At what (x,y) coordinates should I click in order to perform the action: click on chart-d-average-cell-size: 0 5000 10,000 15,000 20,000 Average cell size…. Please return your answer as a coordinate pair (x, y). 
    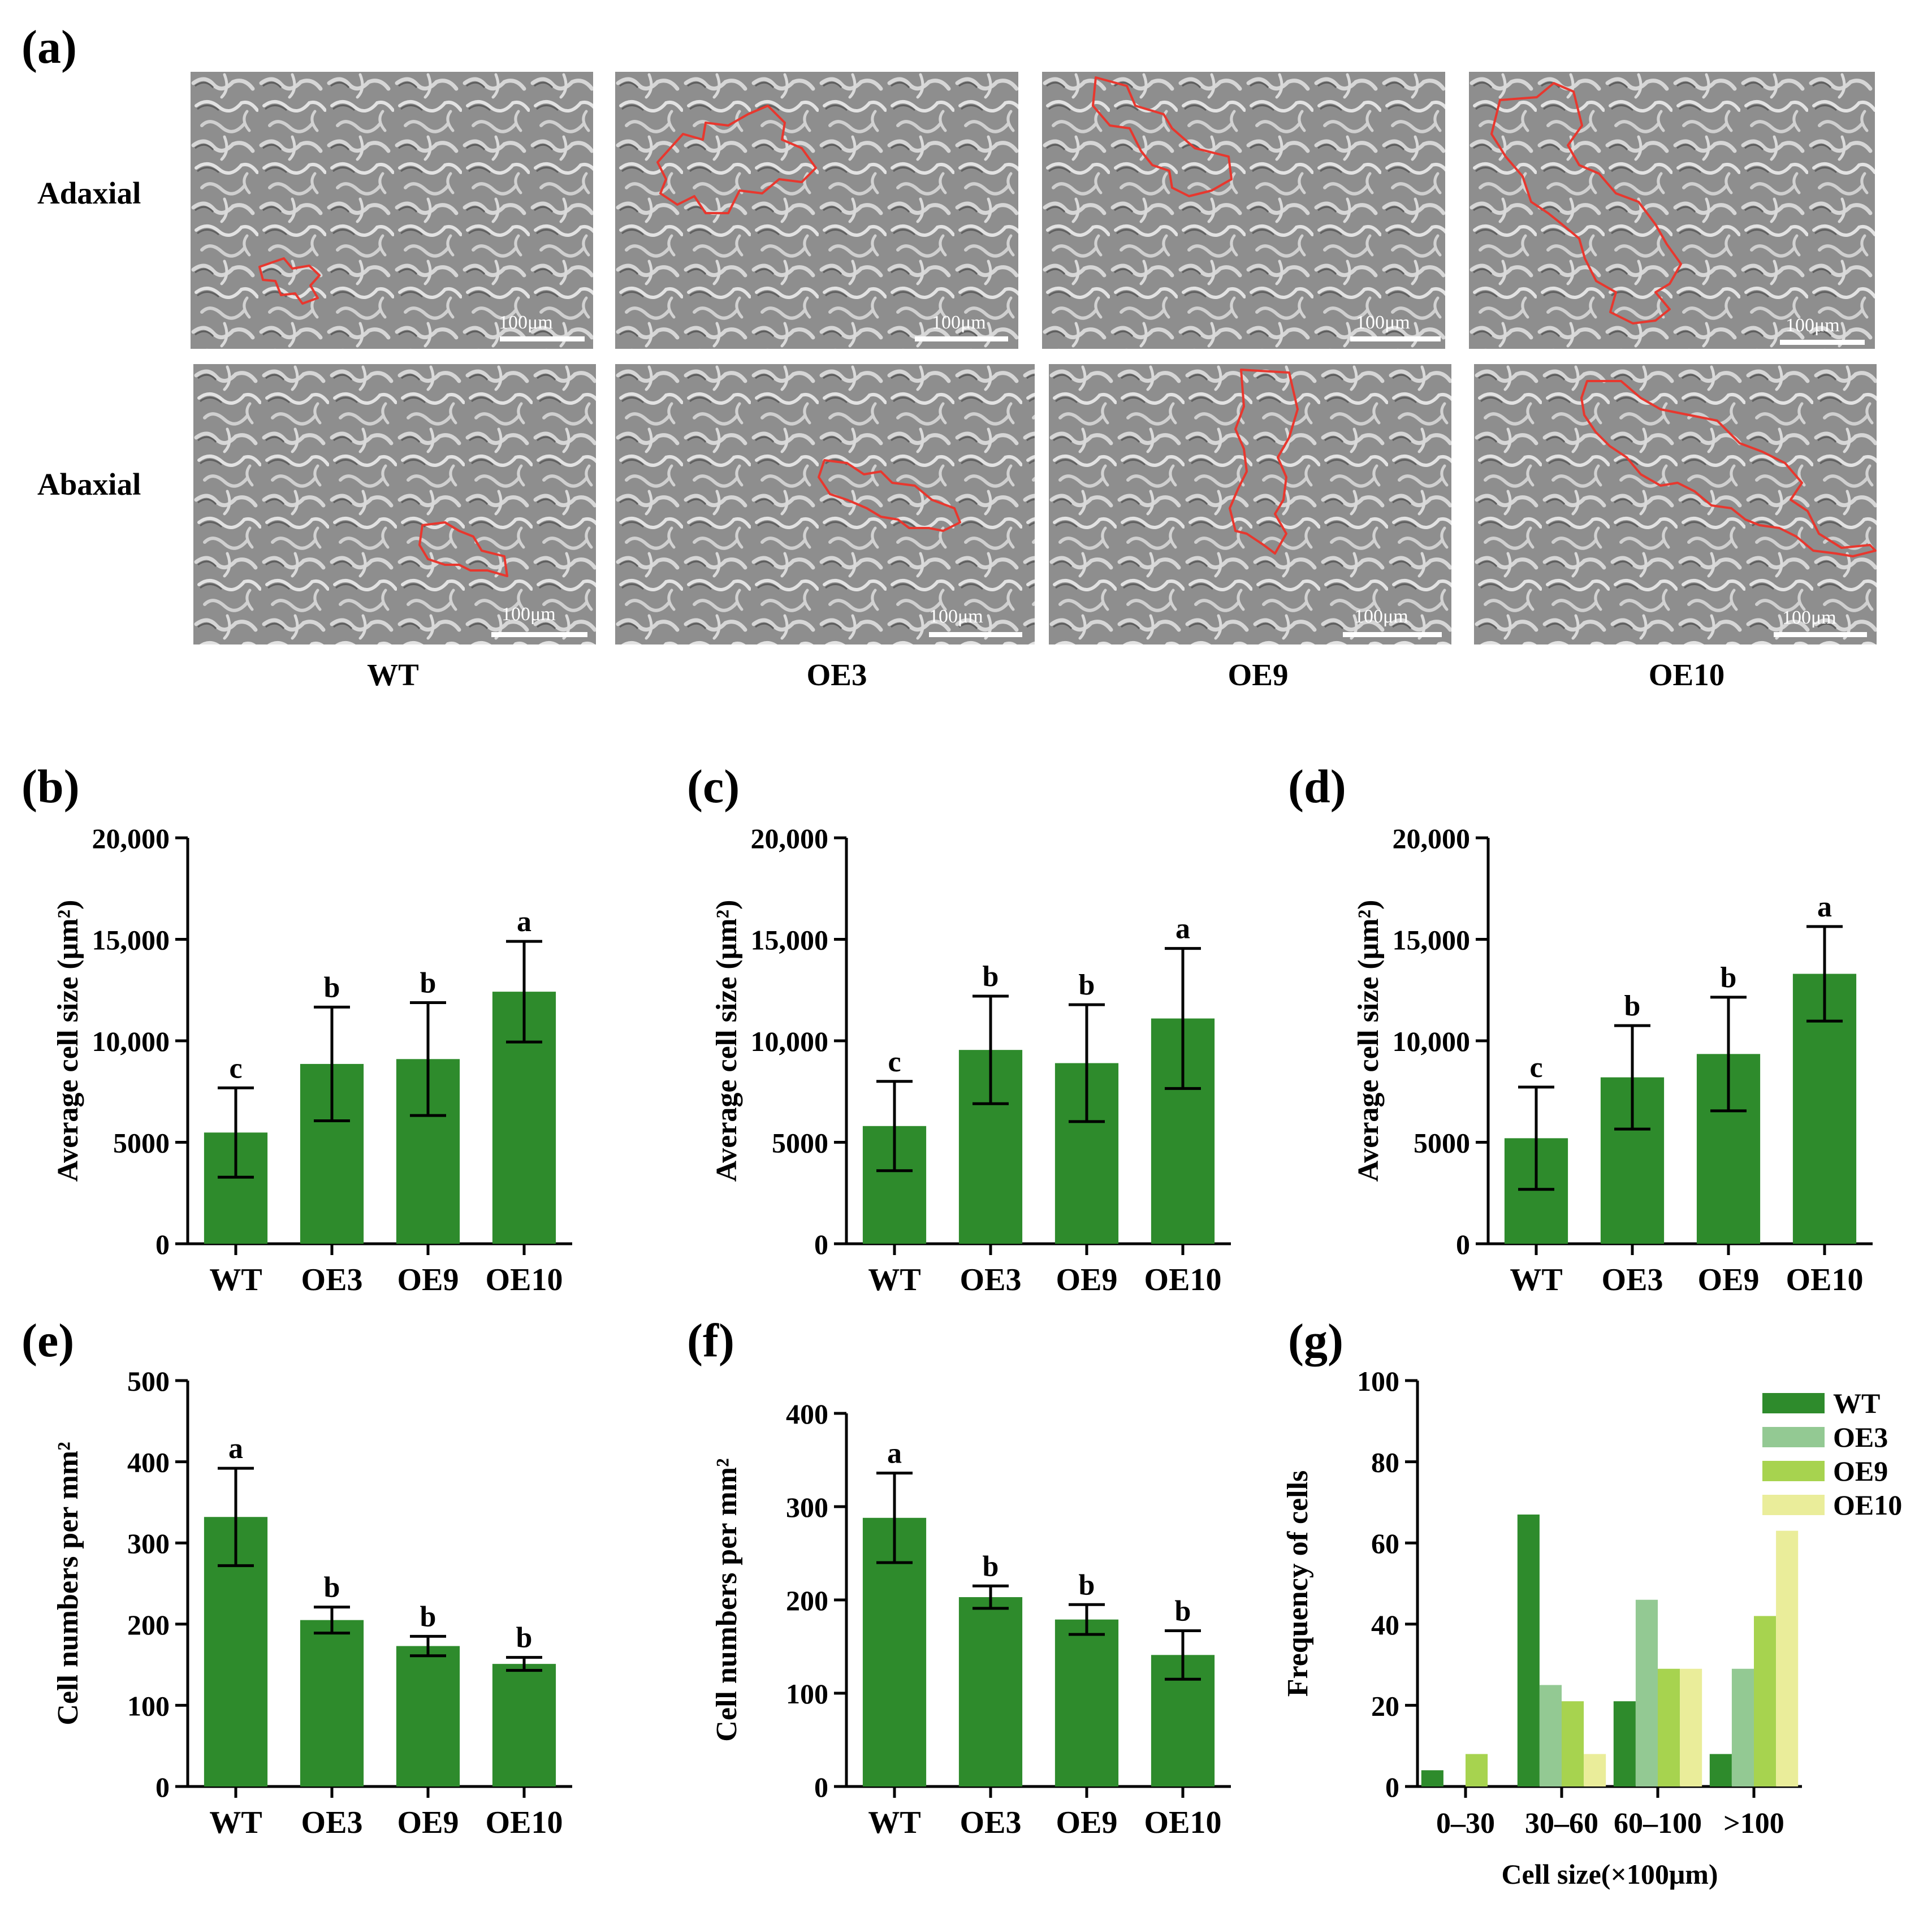
    Looking at the image, I should click on (1612, 1060).